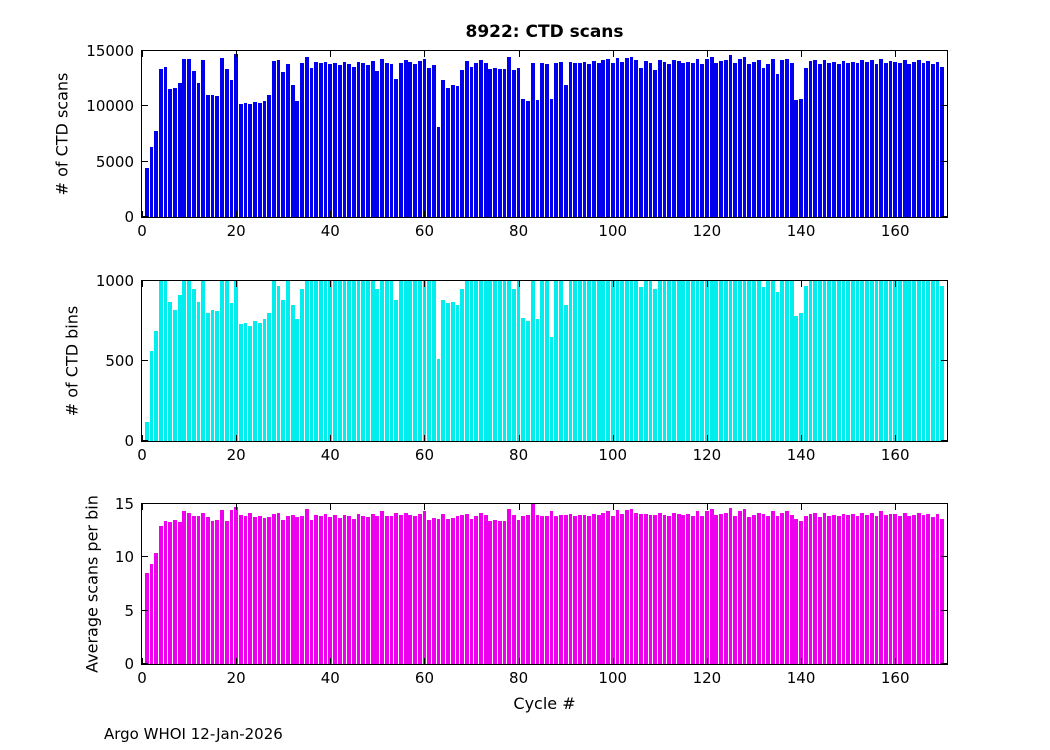 Image resolution: width=1050 pixels, height=750 pixels. Describe the element at coordinates (236, 231) in the screenshot. I see `x-tick-label: 20` at that location.